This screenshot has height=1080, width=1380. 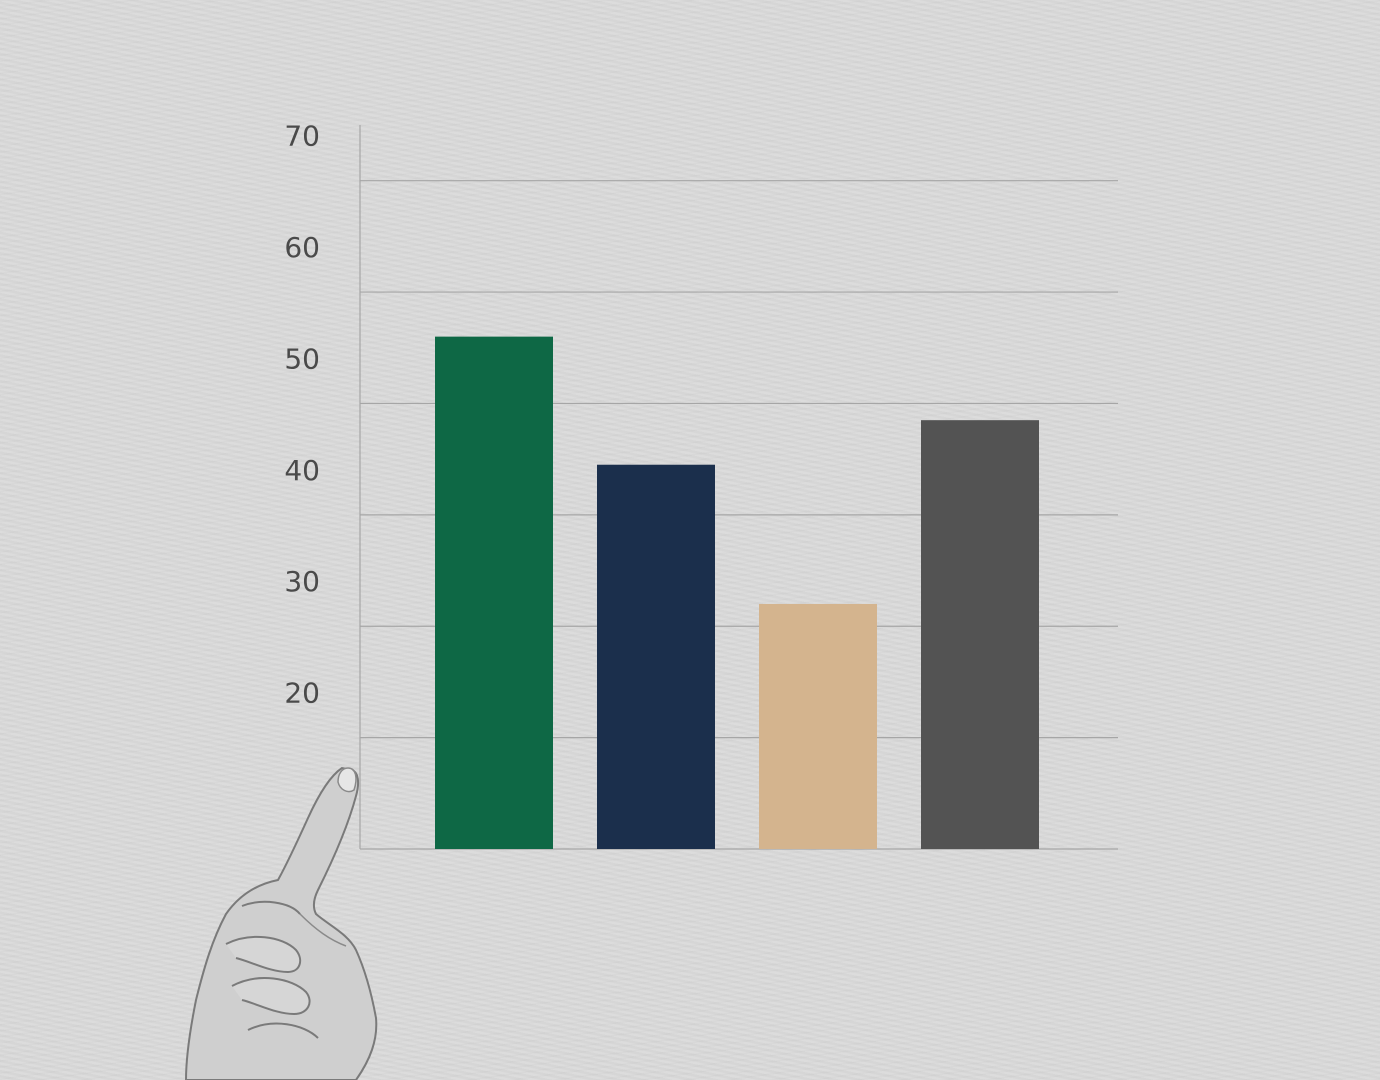 What do you see at coordinates (302, 415) in the screenshot?
I see `y-tick-labels: 20 30 40 50 60 70` at bounding box center [302, 415].